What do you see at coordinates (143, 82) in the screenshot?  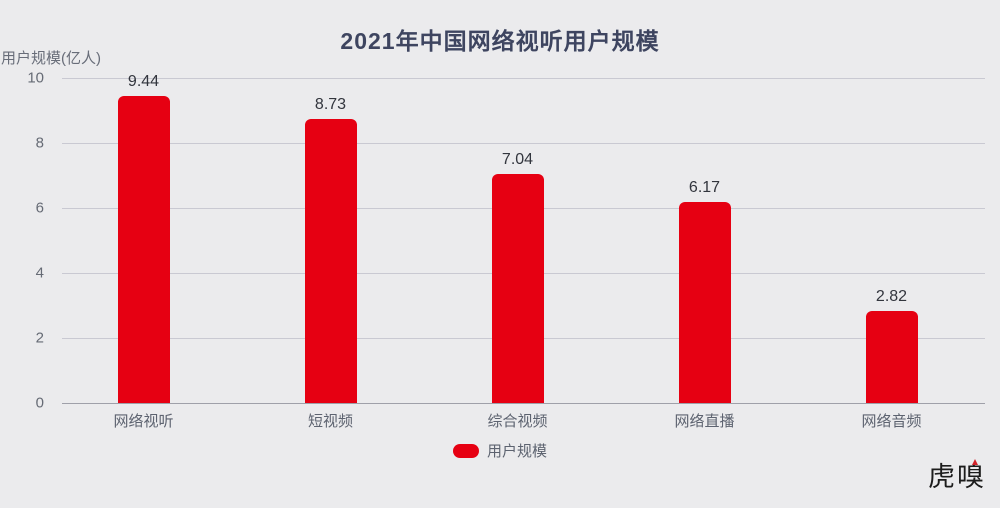 I see `bar-value-label: 9.44` at bounding box center [143, 82].